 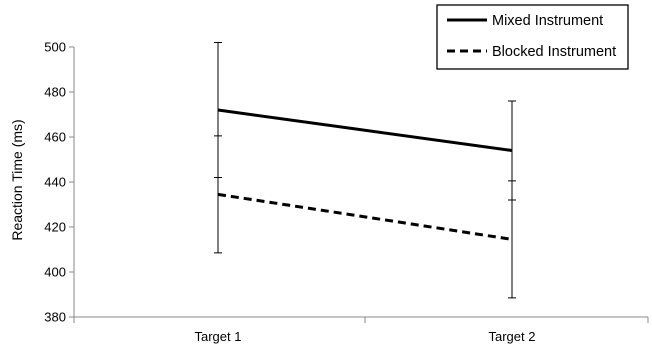 I want to click on legend-box, so click(x=532, y=37).